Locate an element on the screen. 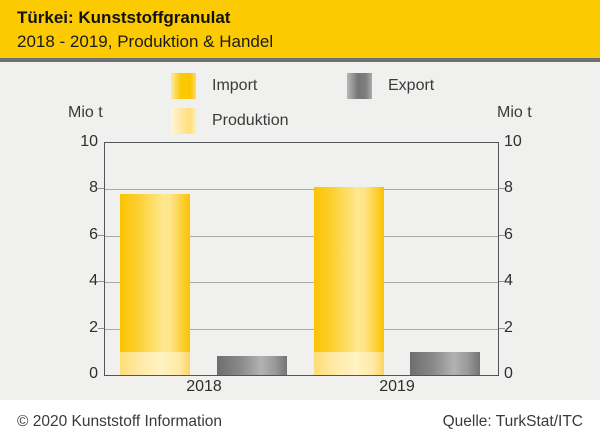  header-divider is located at coordinates (300, 60).